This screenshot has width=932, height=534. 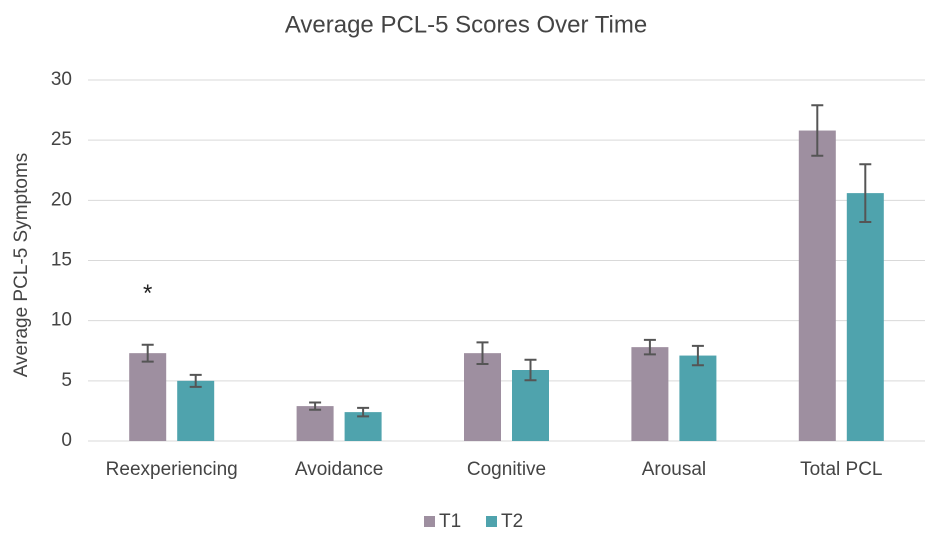 What do you see at coordinates (450, 521) in the screenshot?
I see `legend-label: T1` at bounding box center [450, 521].